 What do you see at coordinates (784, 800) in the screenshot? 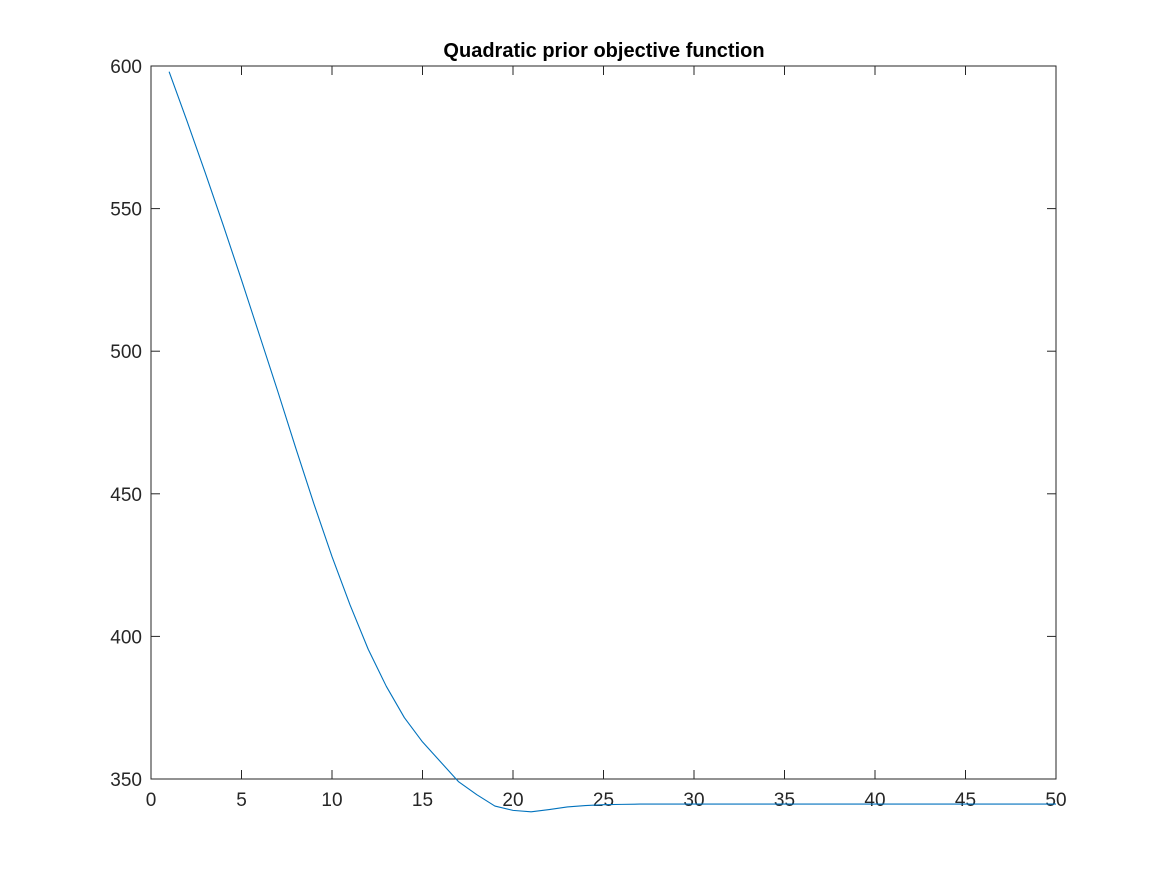
I see `x-tick-label: 35` at bounding box center [784, 800].